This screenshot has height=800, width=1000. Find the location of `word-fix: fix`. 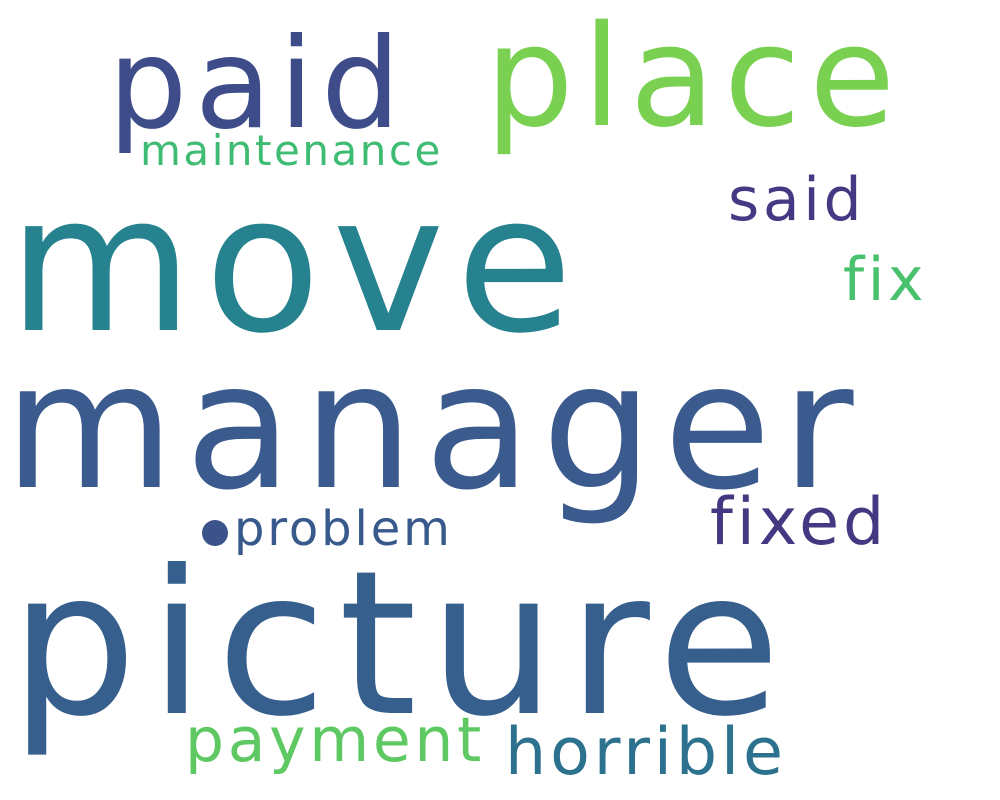

word-fix: fix is located at coordinates (885, 280).